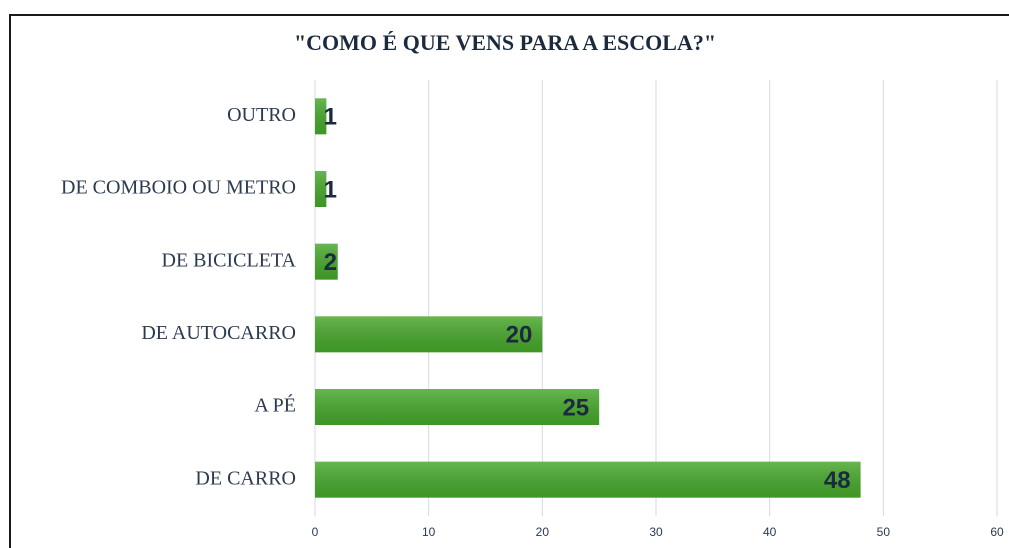 Image resolution: width=1009 pixels, height=548 pixels. Describe the element at coordinates (519, 335) in the screenshot. I see `data-label: 20` at that location.